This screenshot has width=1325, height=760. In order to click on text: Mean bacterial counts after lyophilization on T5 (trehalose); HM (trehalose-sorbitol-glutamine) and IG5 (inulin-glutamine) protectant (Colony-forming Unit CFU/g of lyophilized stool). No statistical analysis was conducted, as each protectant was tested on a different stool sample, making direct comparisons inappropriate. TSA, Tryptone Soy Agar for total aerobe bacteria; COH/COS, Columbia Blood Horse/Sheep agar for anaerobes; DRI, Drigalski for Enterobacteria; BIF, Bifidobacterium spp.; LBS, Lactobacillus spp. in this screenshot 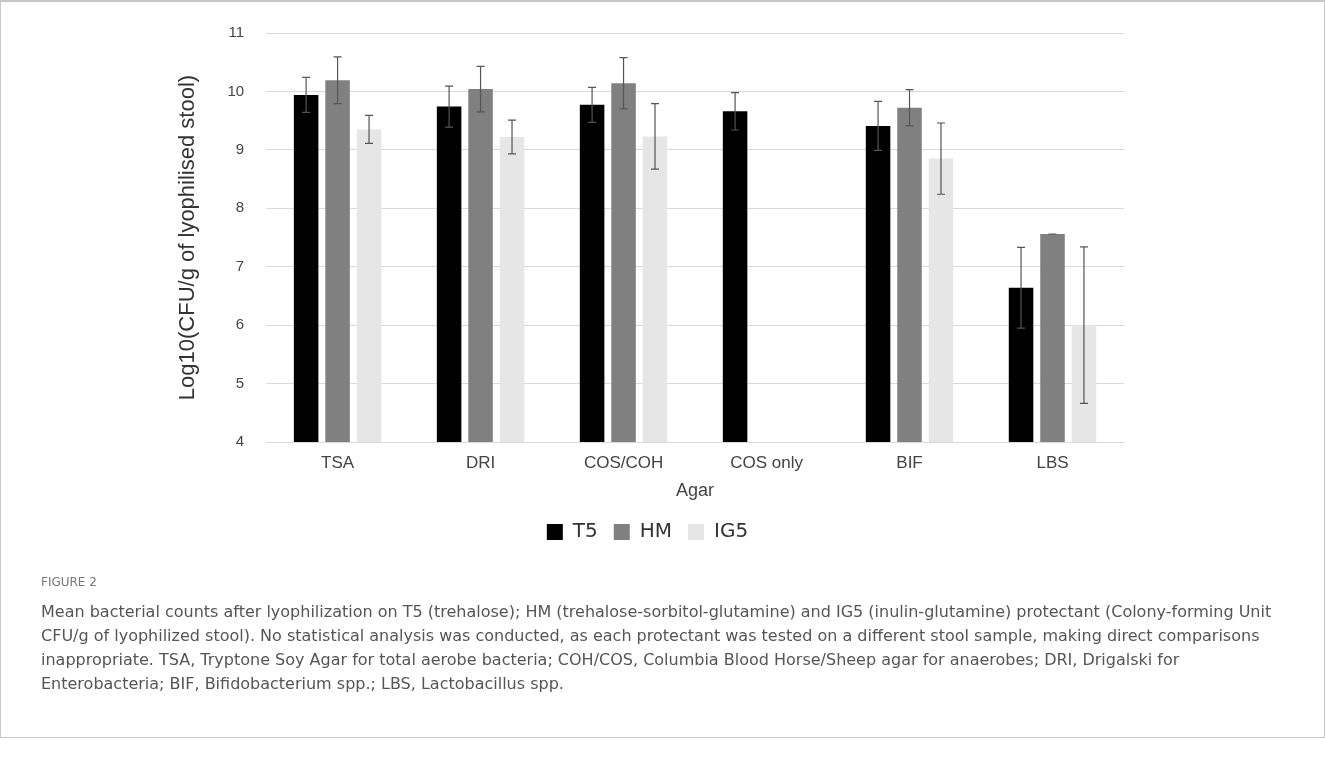, I will do `click(657, 648)`.